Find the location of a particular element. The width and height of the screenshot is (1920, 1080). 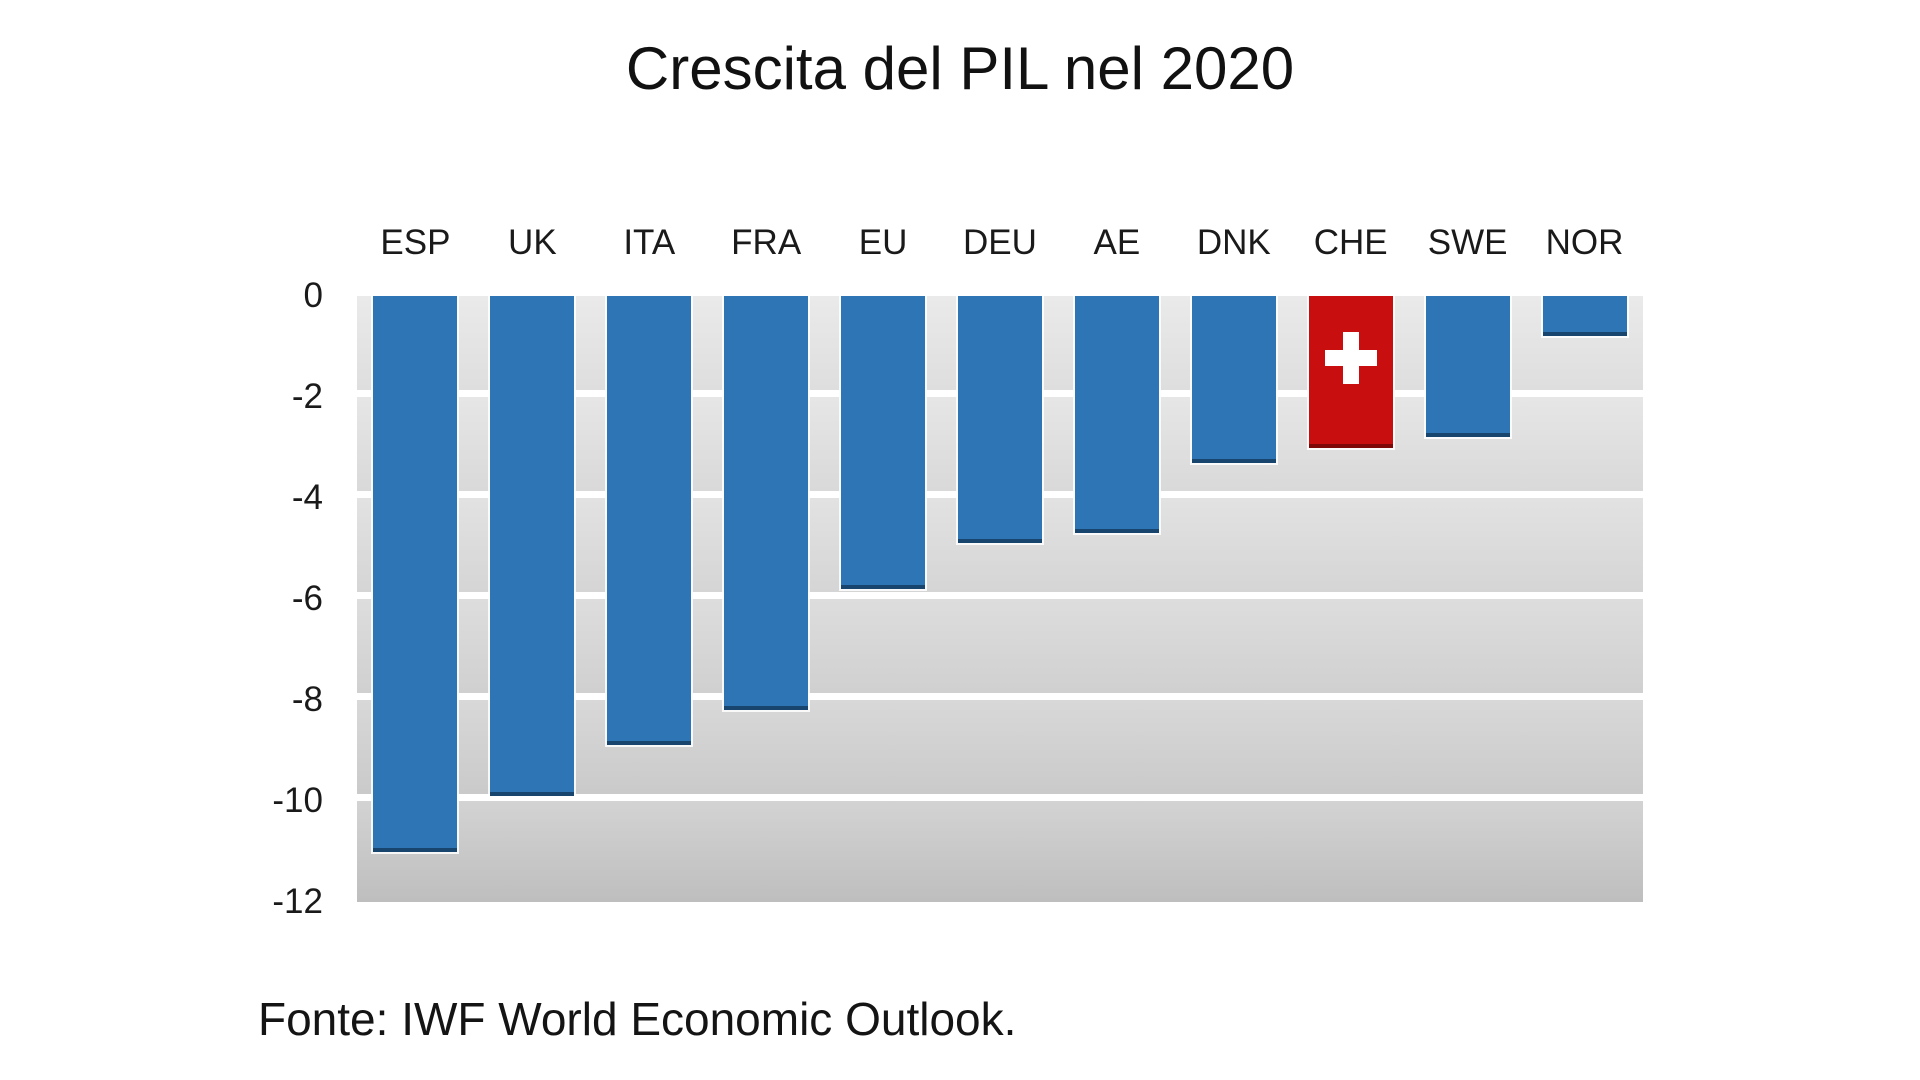

bar-ae is located at coordinates (1116, 415).